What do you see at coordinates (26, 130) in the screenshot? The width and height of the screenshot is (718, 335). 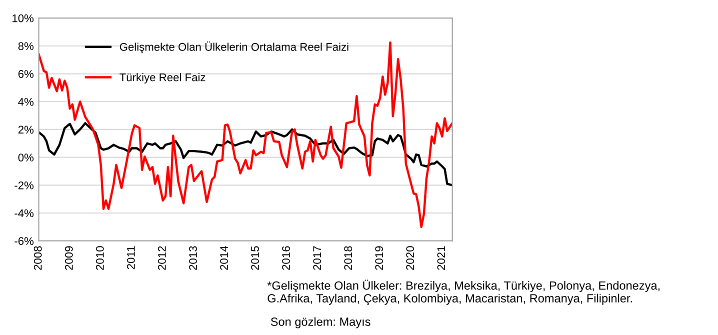 I see `y-tick-label: 2%` at bounding box center [26, 130].